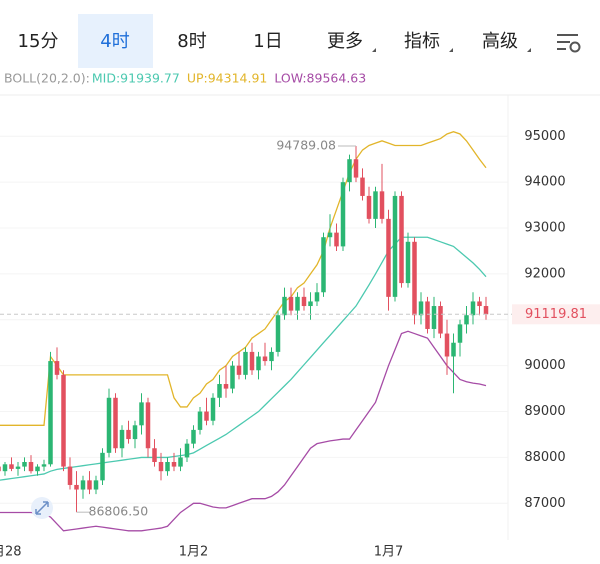 This screenshot has height=564, width=600. What do you see at coordinates (38, 41) in the screenshot?
I see `tab: 15分` at bounding box center [38, 41].